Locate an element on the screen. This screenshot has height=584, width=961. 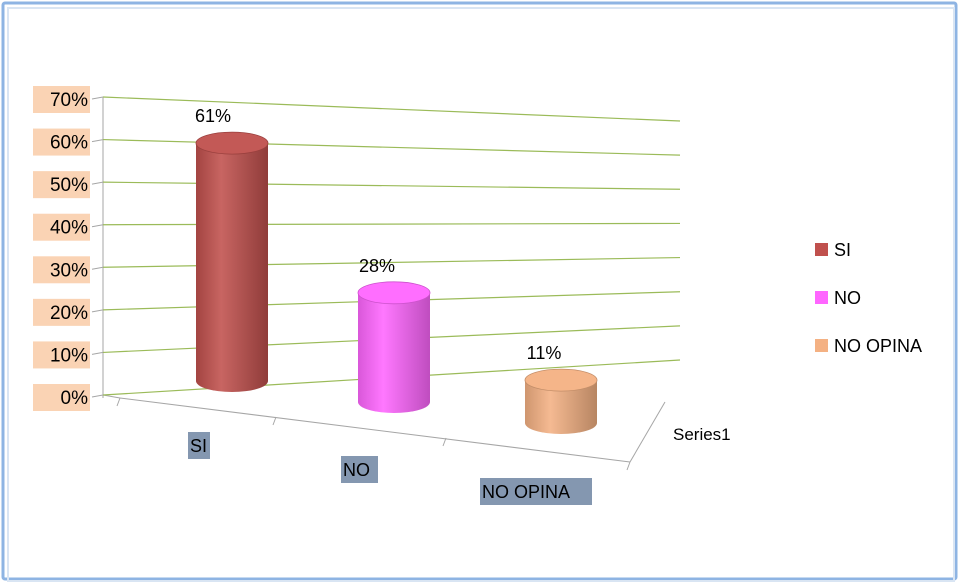
y-tick-label: 10% is located at coordinates (69, 355).